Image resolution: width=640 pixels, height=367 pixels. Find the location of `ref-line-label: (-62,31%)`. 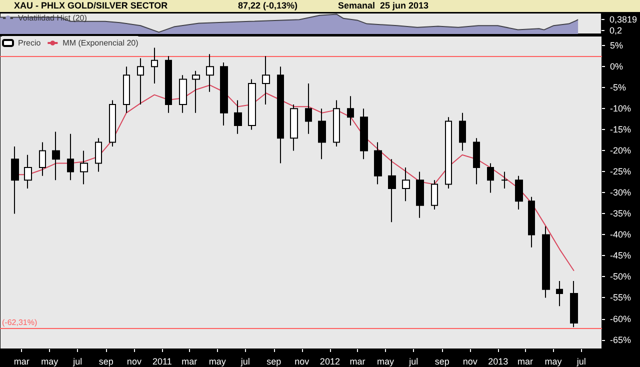

ref-line-label: (-62,31%) is located at coordinates (20, 322).